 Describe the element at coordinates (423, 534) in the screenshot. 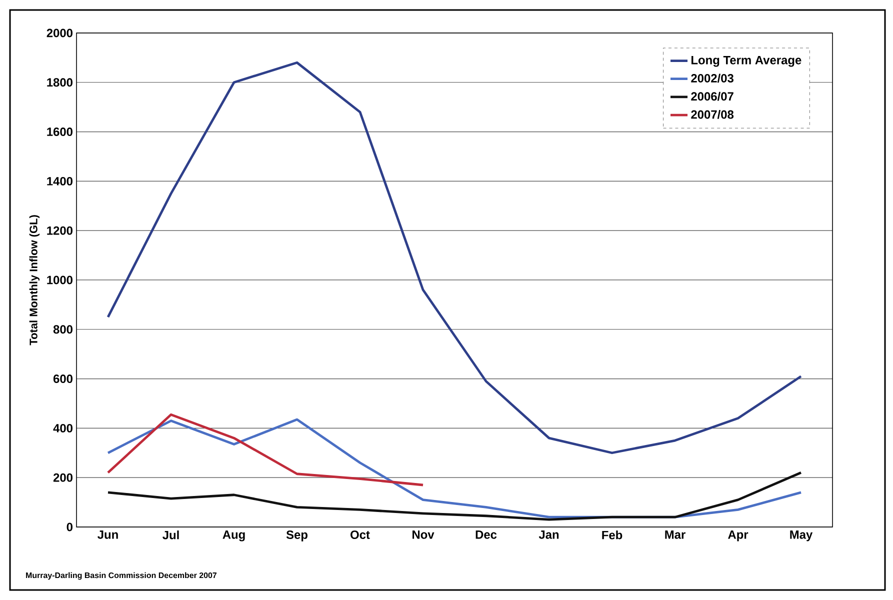

I see `x-tick-label: Nov` at that location.